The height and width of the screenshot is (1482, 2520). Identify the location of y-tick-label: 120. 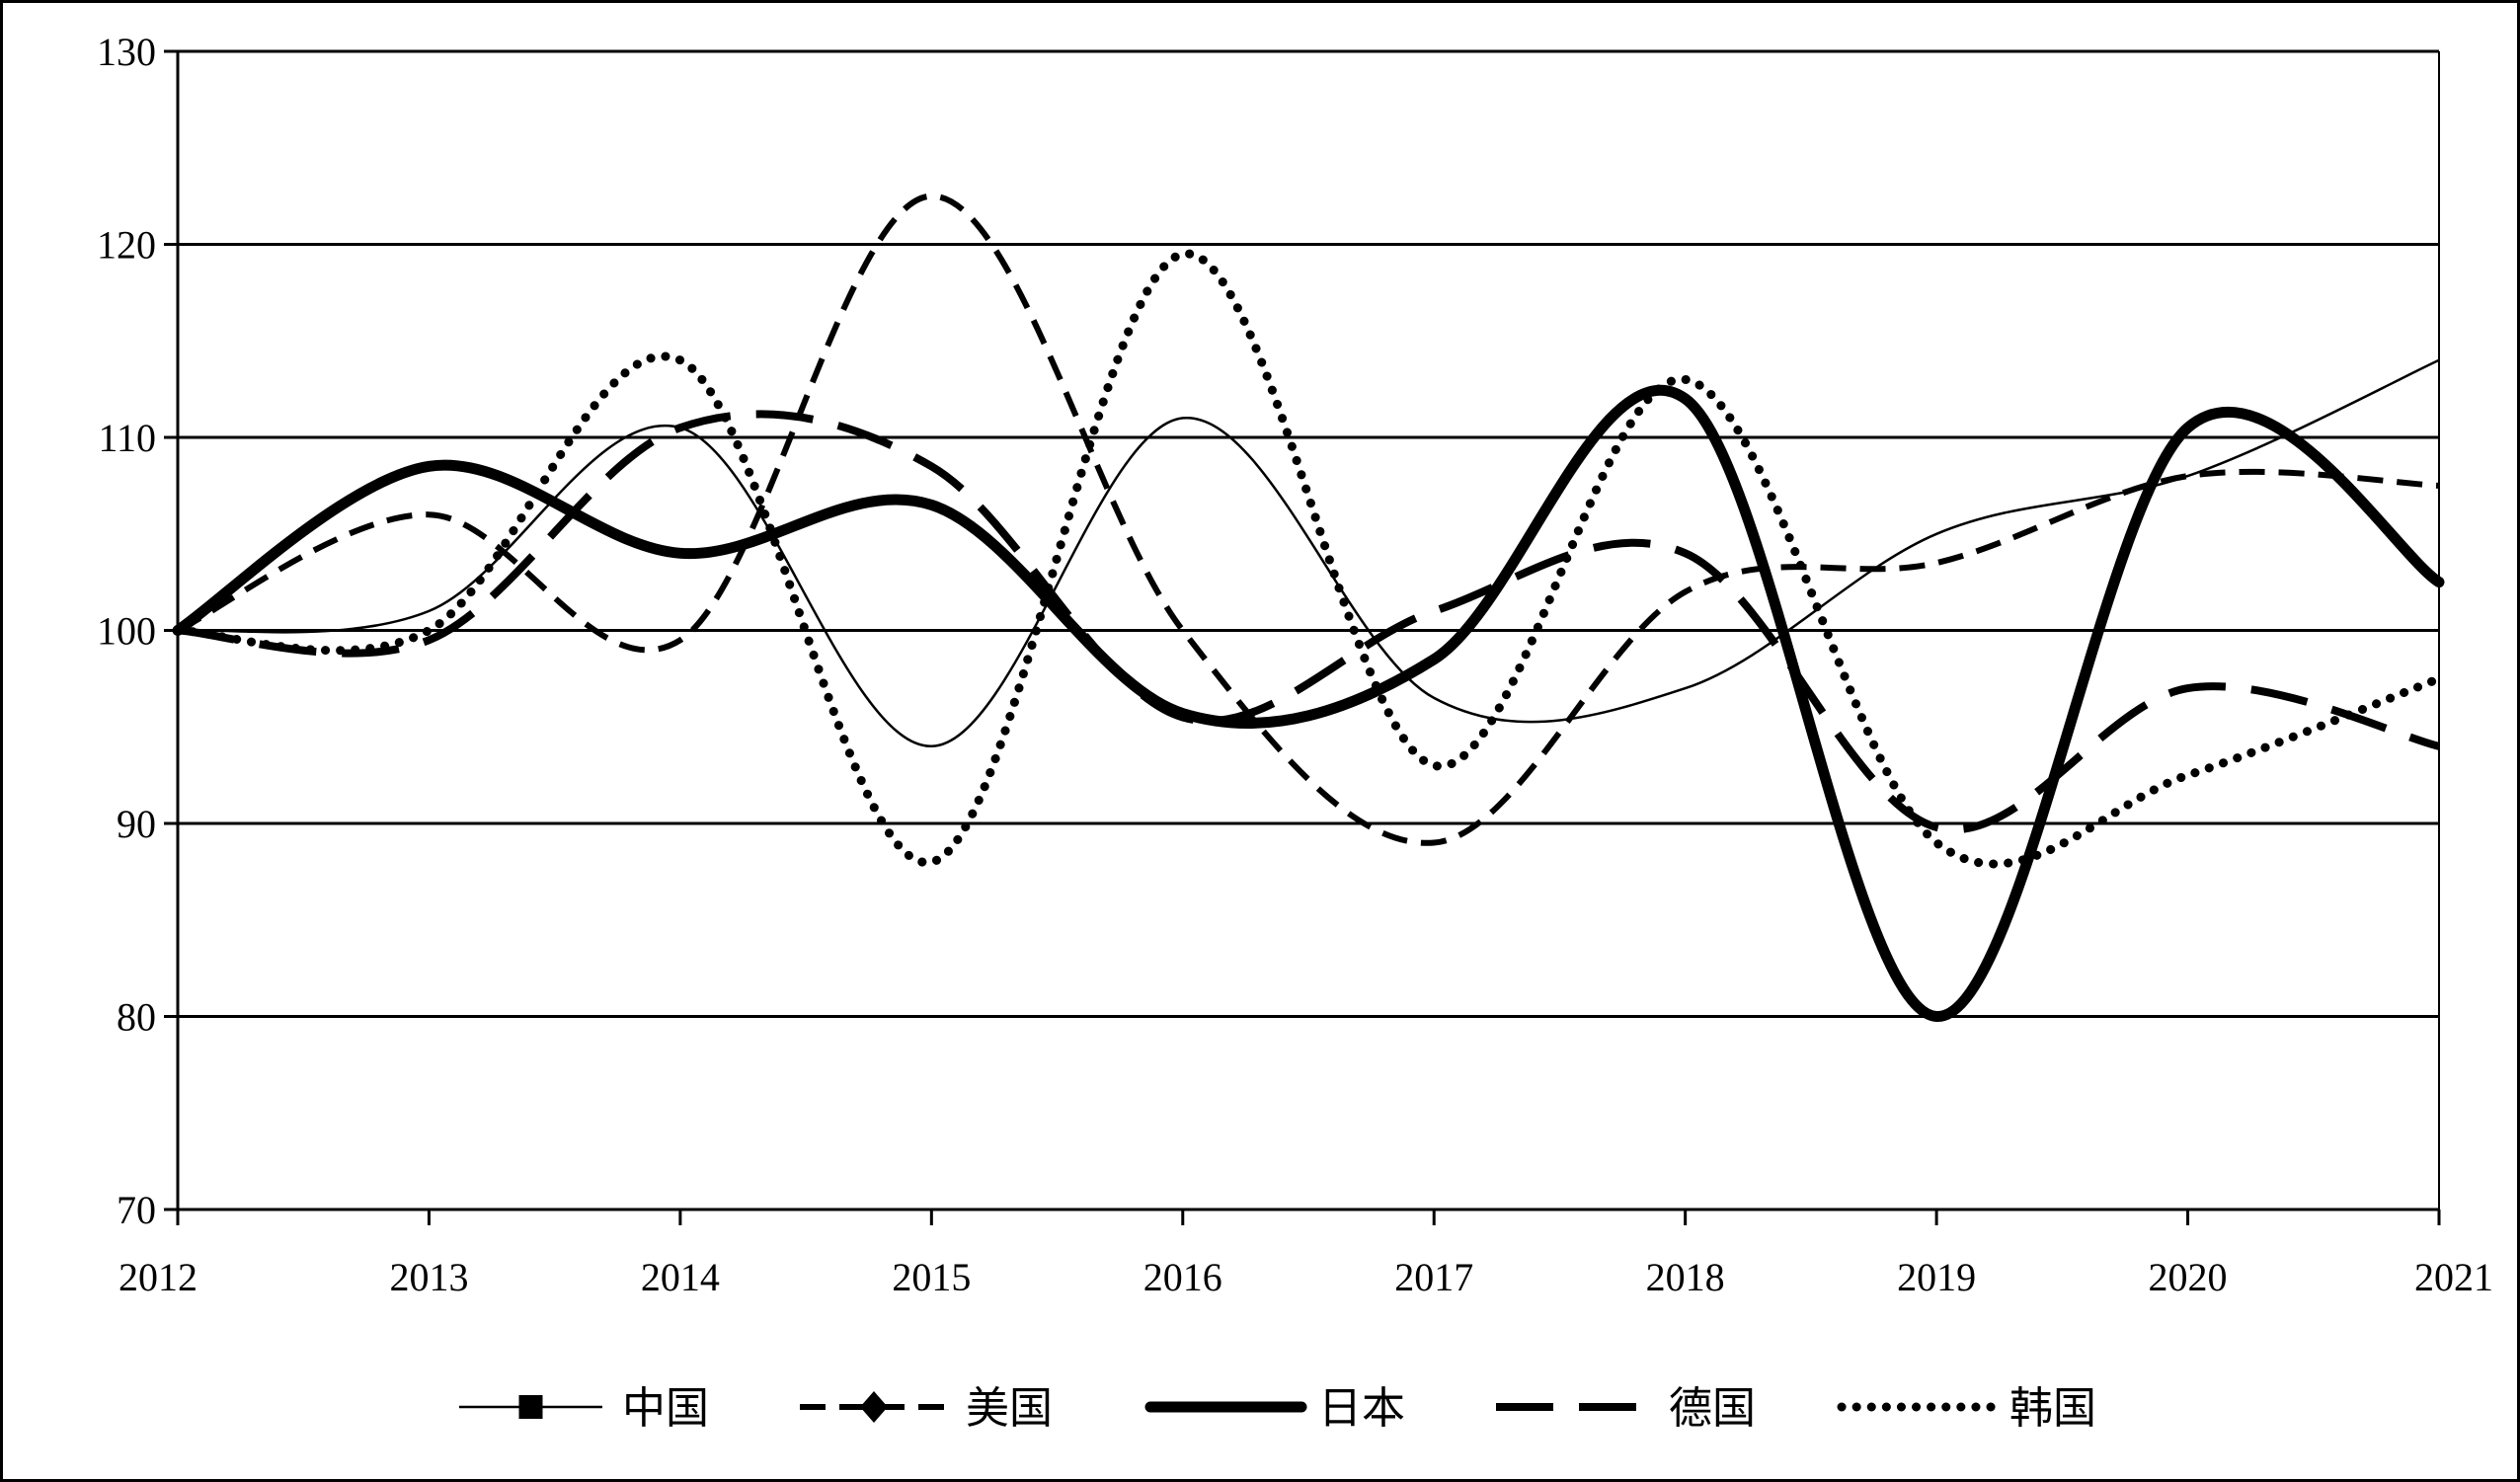
(126, 245).